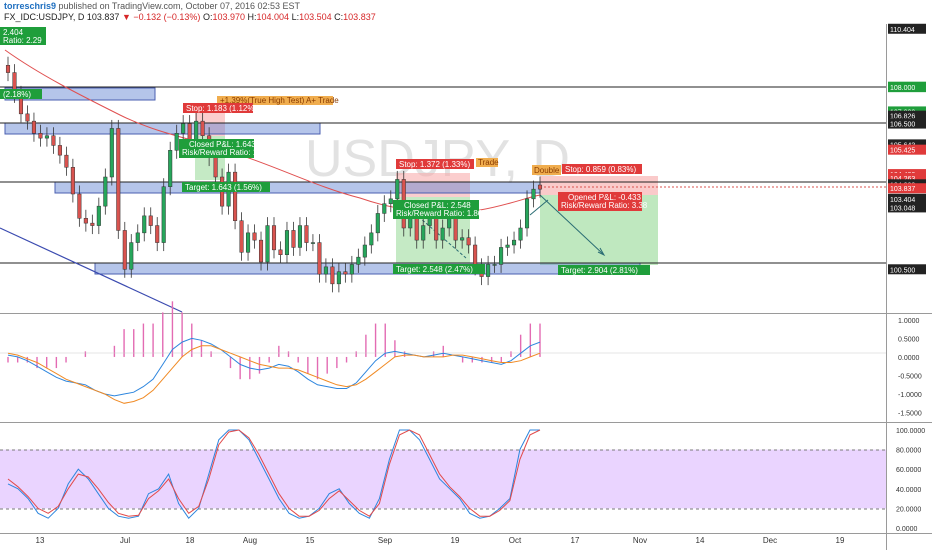 Image resolution: width=932 pixels, height=550 pixels. Describe the element at coordinates (273, 474) in the screenshot. I see `stoch-k-line` at that location.